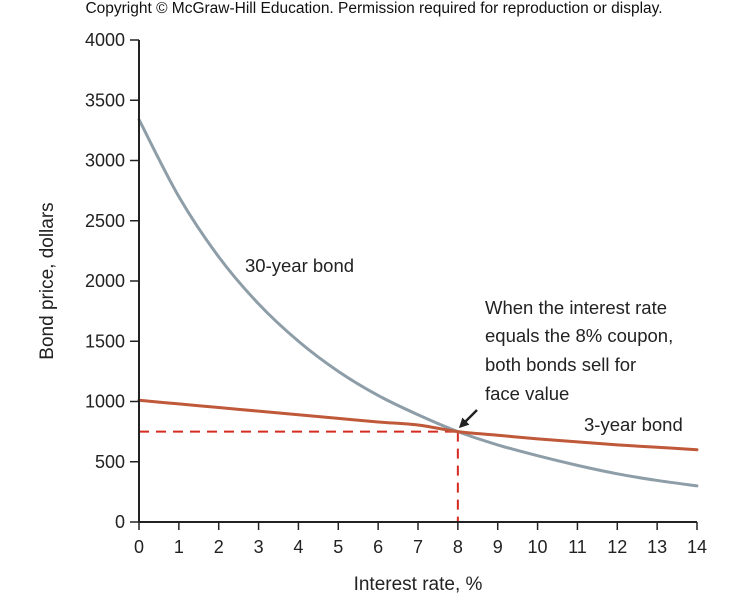  I want to click on annotation-arrow, so click(468, 419).